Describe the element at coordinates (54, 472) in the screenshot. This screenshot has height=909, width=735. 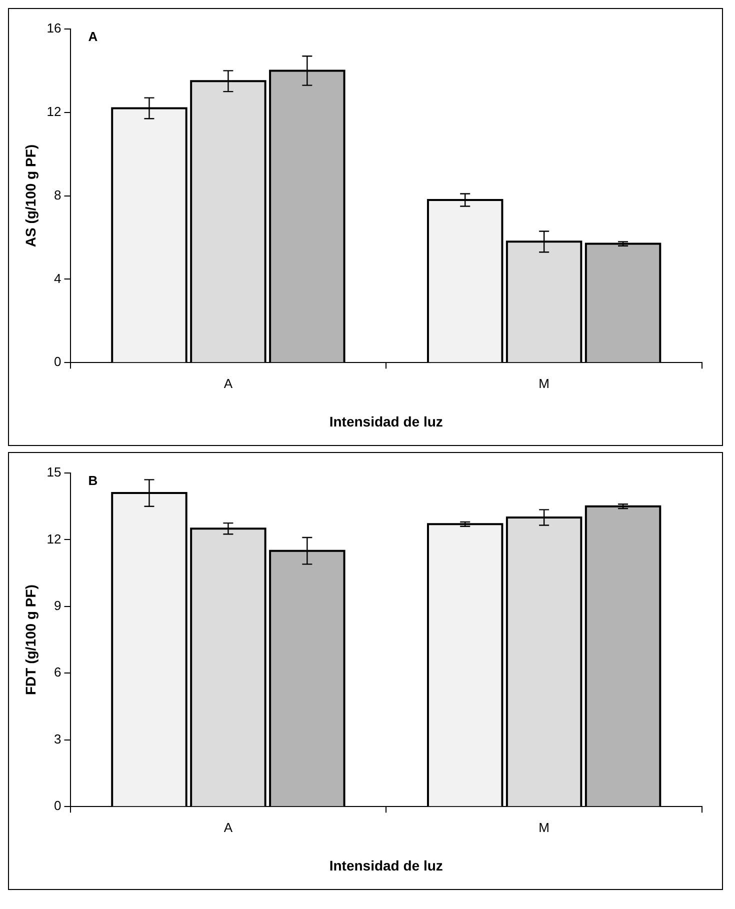
I see `y-tick-label: 15` at that location.